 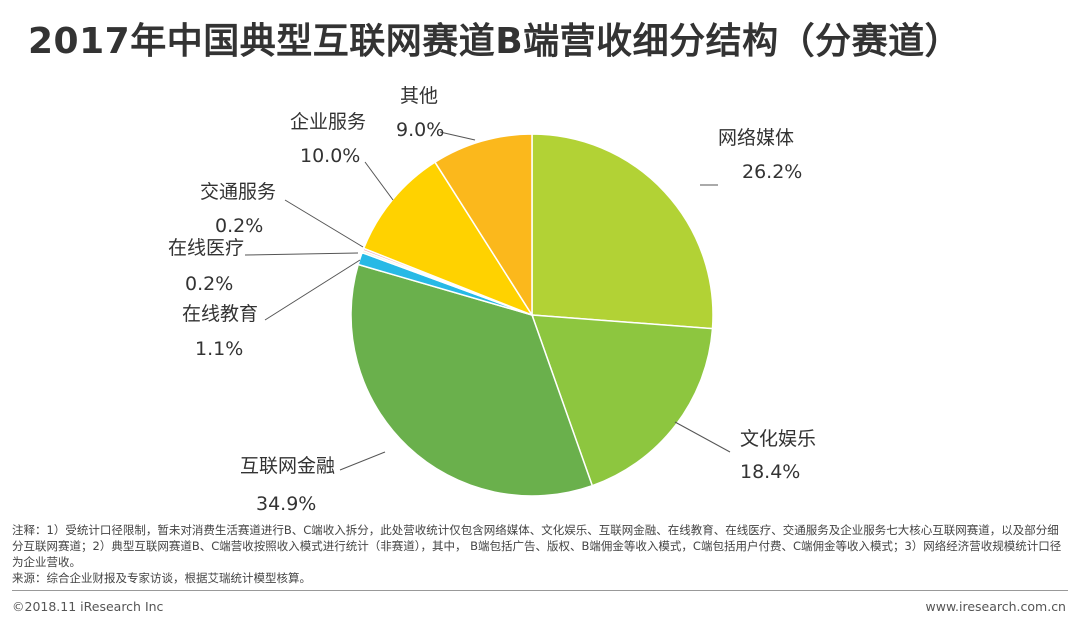 What do you see at coordinates (219, 349) in the screenshot?
I see `slice-value-label: 1.1%` at bounding box center [219, 349].